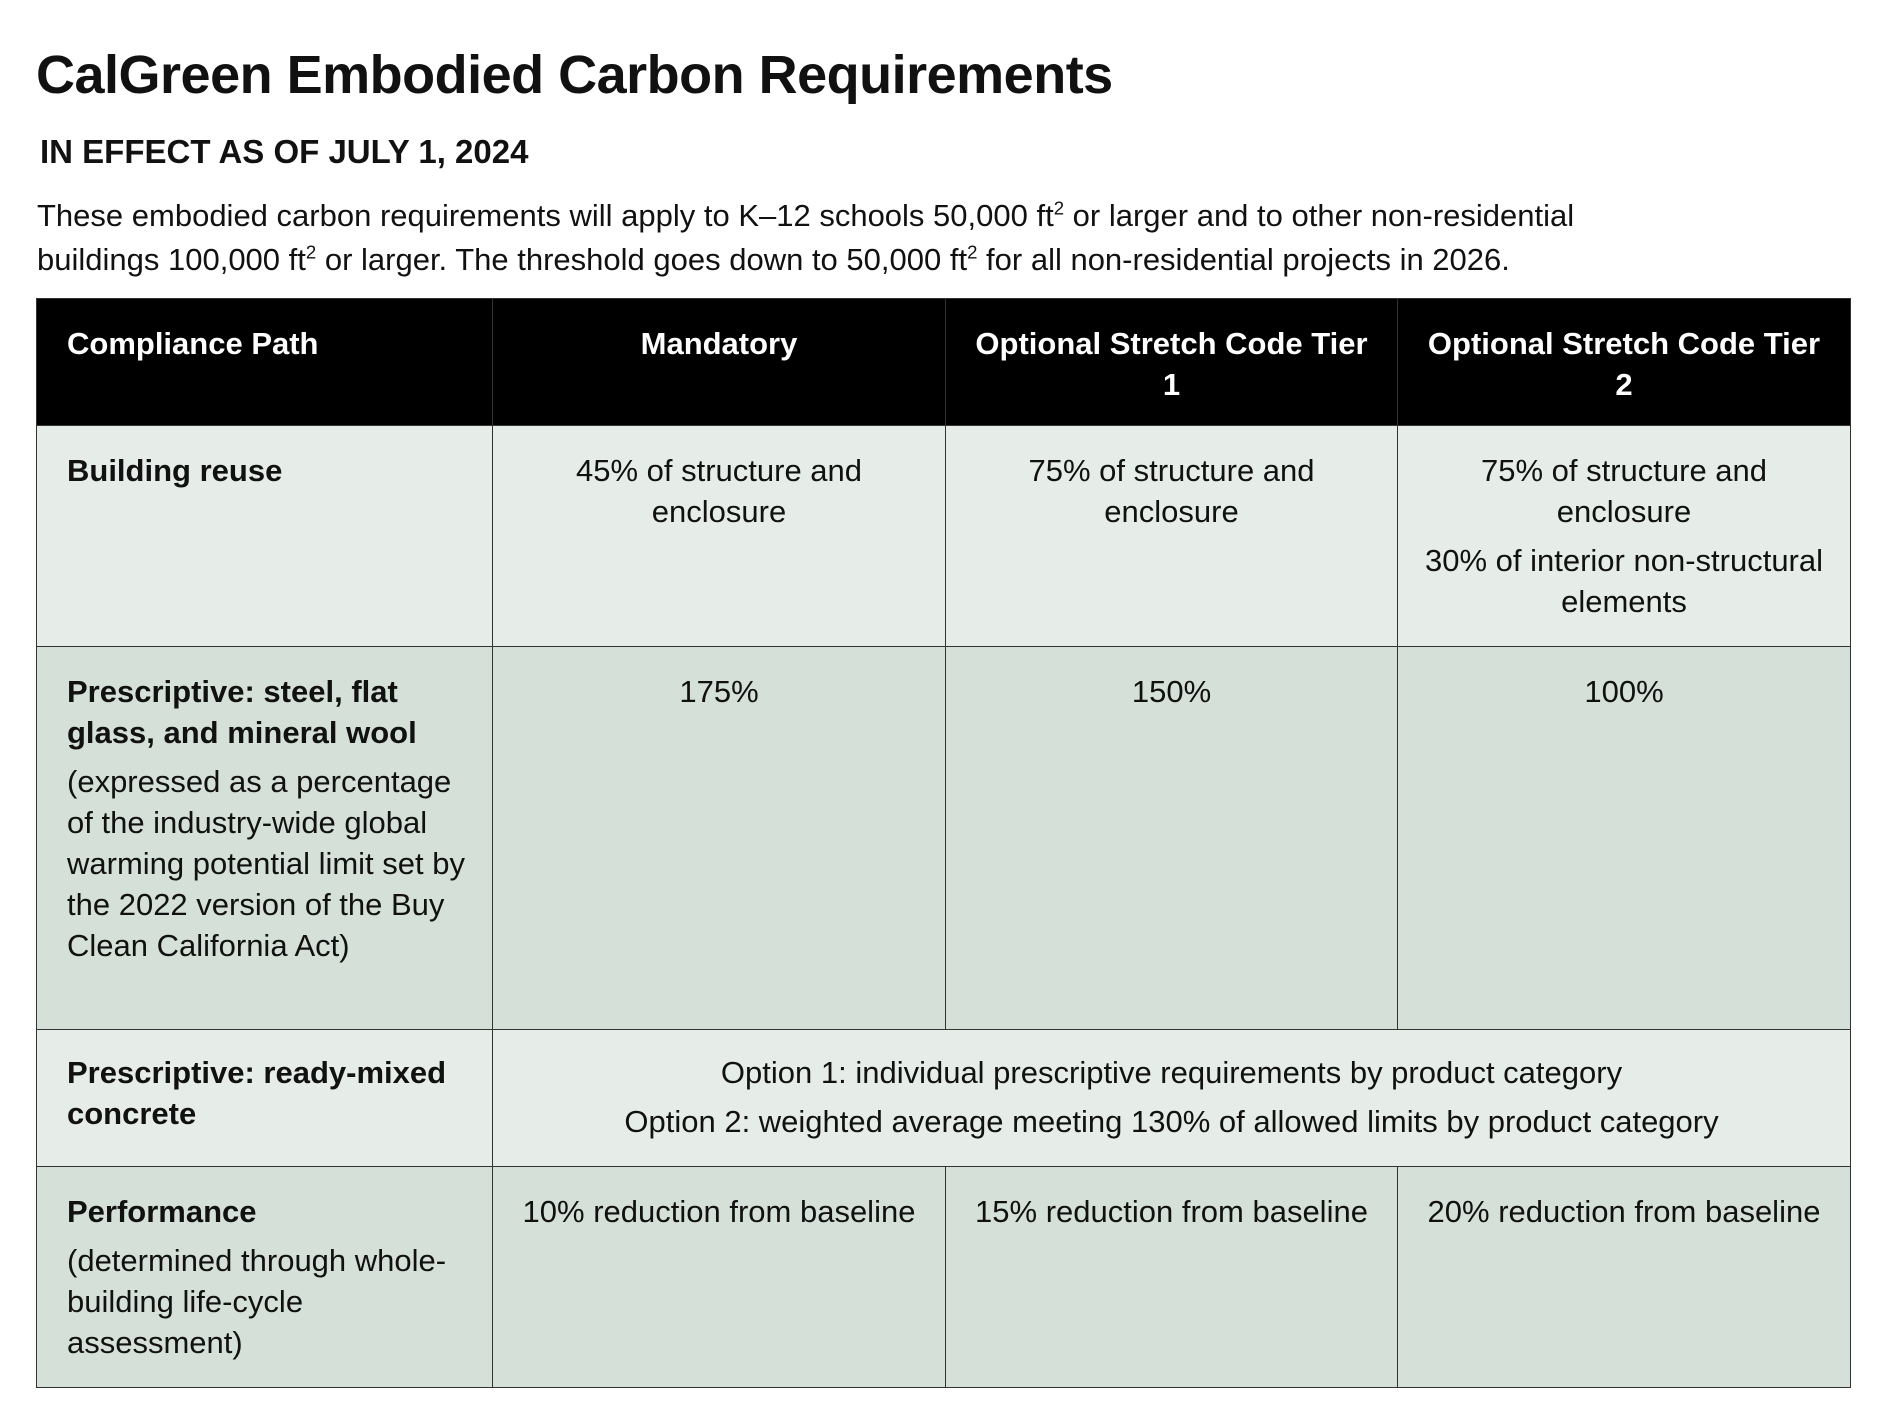 This screenshot has width=1880, height=1424. I want to click on cell-mandatory: 10% reduction from baseline, so click(719, 1277).